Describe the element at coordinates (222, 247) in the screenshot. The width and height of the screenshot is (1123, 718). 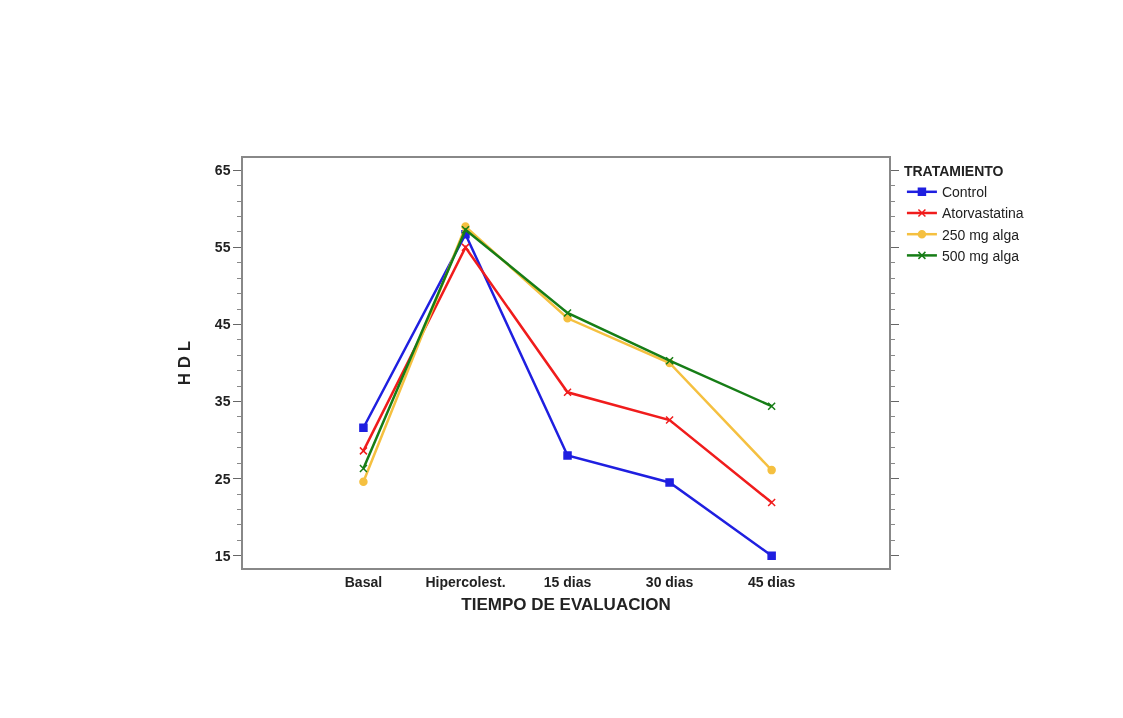
I see `y-tick-label: 55` at that location.